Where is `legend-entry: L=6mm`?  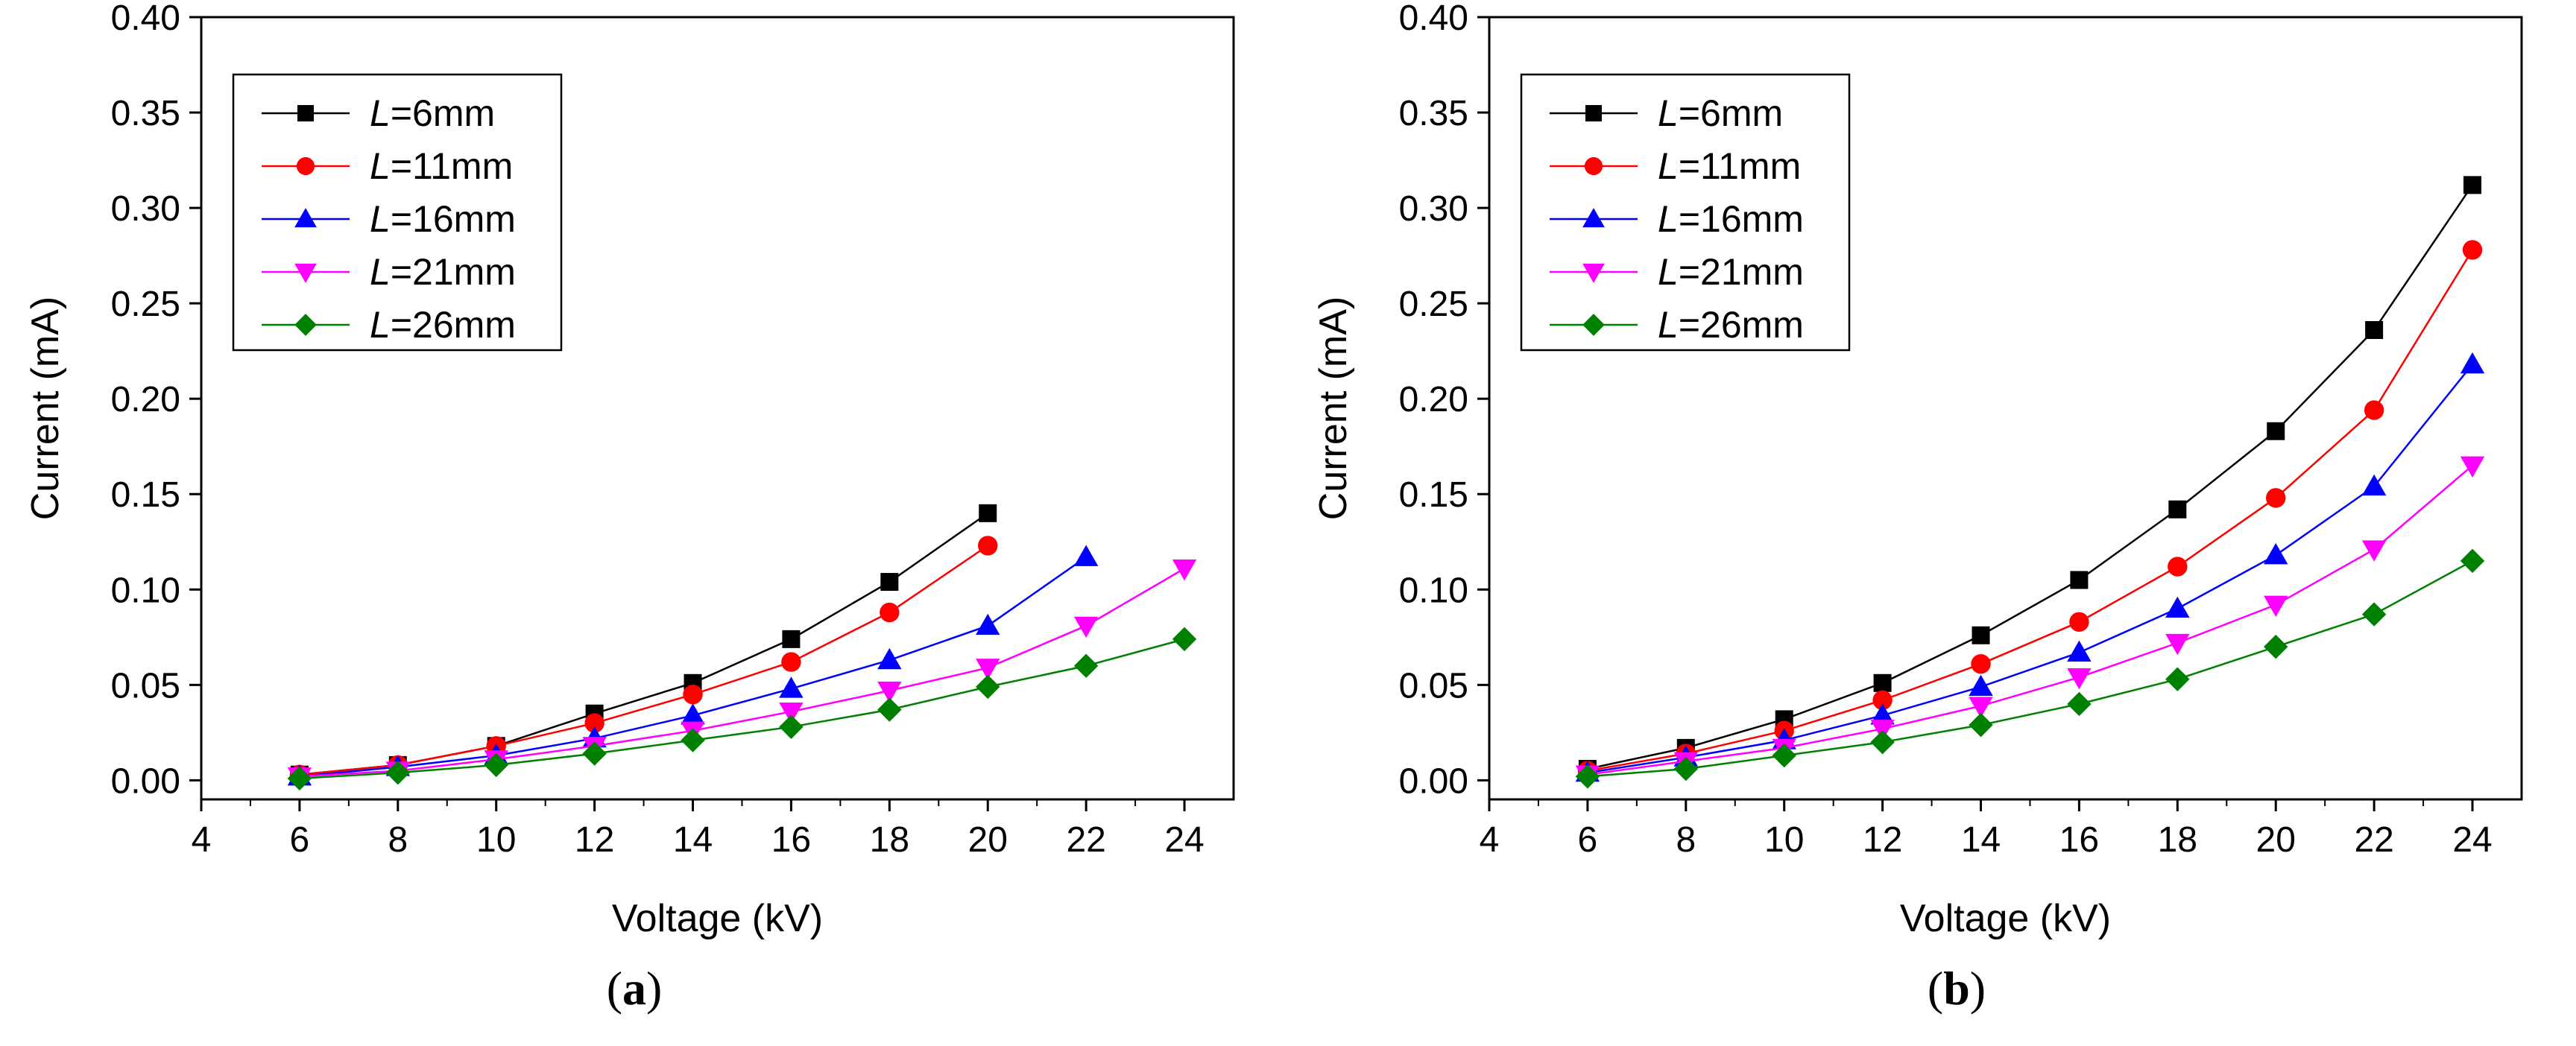
legend-entry: L=6mm is located at coordinates (1720, 113).